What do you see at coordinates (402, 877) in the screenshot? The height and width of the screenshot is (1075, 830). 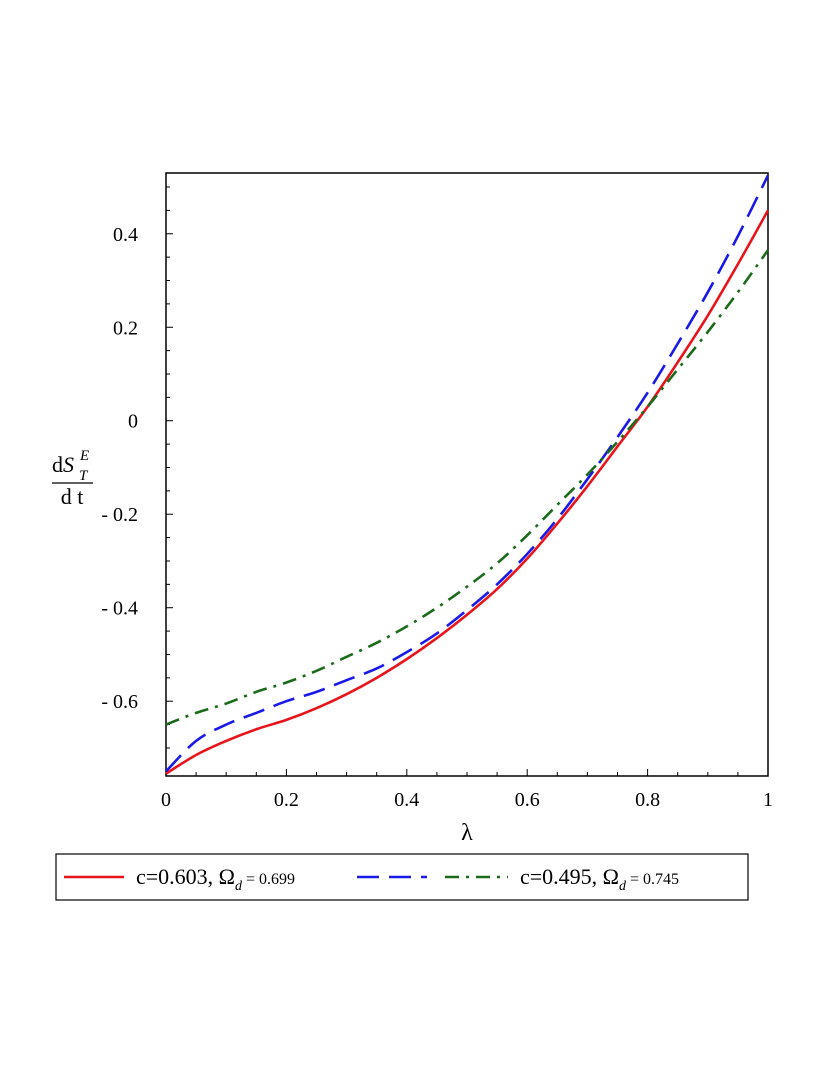 I see `legend: c=0.603, Ωd = 0.699 c=0.495, Ωd = 0.745` at bounding box center [402, 877].